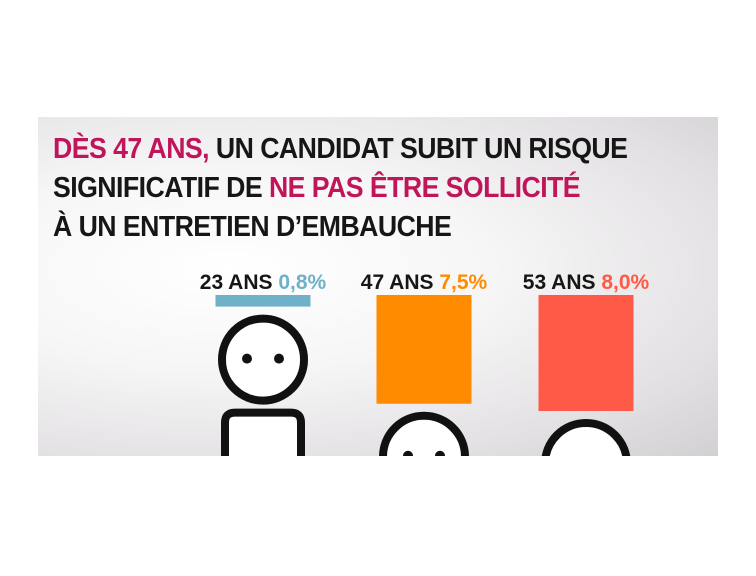 The width and height of the screenshot is (756, 576). What do you see at coordinates (400, 282) in the screenshot?
I see `bar-age-label: 47 ANS` at bounding box center [400, 282].